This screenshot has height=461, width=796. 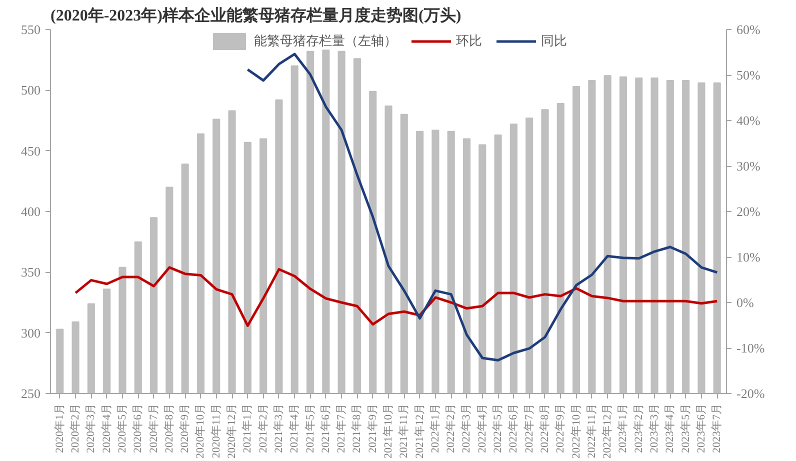 I want to click on legend-label: 环比, so click(x=469, y=41).